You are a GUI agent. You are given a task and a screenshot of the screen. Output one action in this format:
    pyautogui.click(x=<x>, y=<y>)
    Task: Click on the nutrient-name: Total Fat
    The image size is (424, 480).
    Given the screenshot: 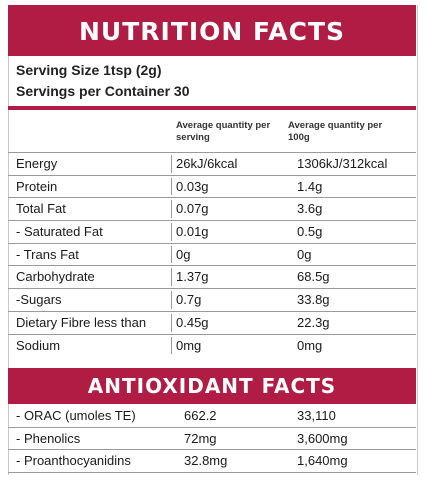 What is the action you would take?
    pyautogui.click(x=41, y=209)
    